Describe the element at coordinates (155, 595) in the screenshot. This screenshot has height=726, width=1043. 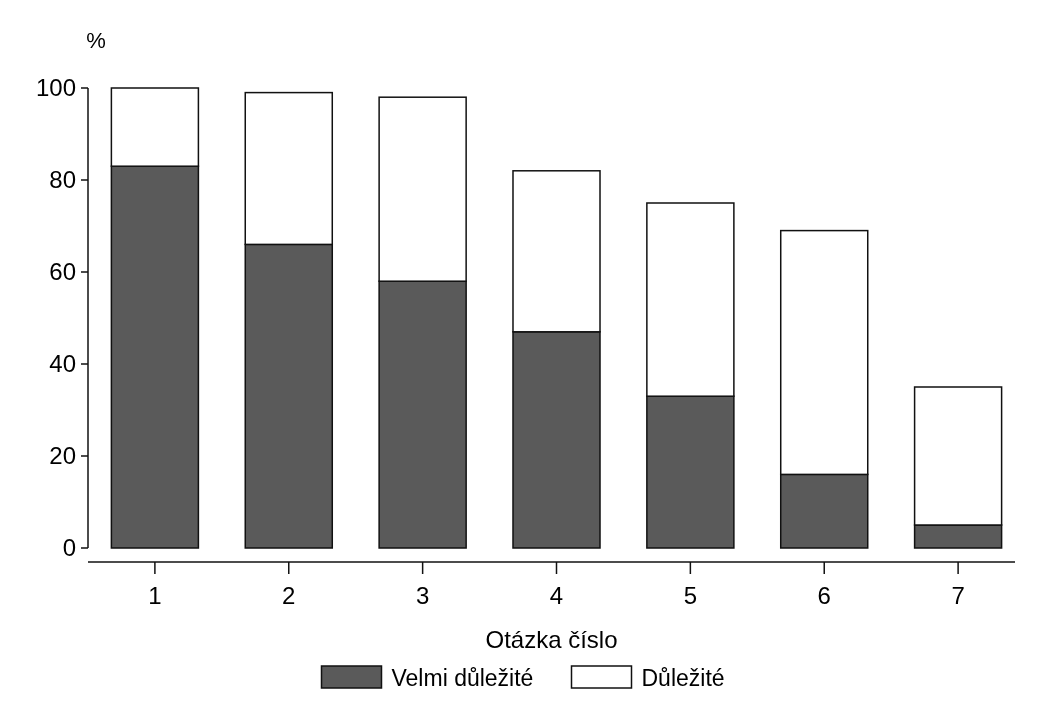
I see `x-tick-label: 1` at that location.